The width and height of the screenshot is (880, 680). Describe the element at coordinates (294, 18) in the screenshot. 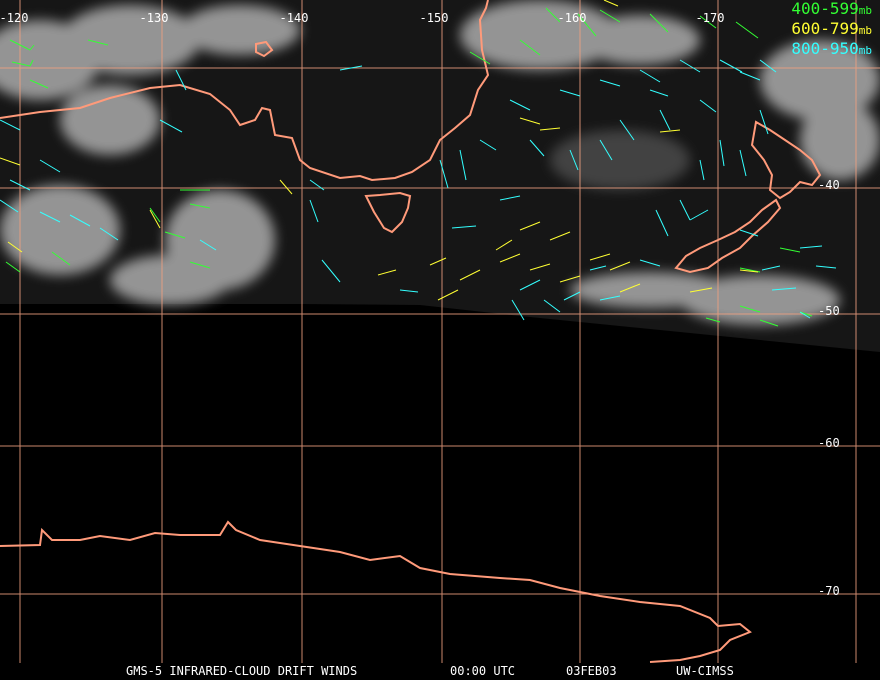

I see `lon-label: -140` at that location.